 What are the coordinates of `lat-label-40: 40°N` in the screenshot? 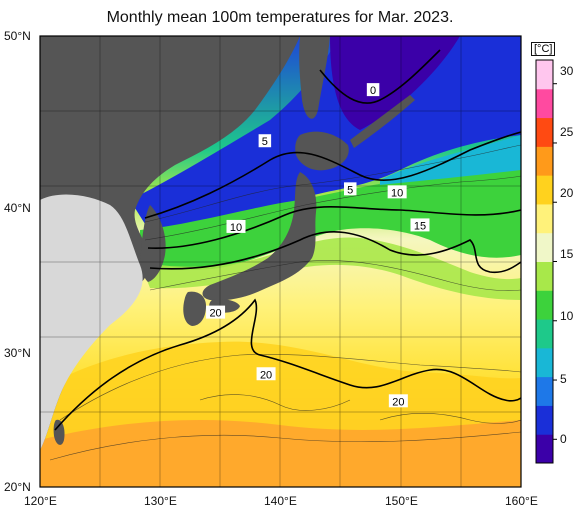 It's located at (17, 208).